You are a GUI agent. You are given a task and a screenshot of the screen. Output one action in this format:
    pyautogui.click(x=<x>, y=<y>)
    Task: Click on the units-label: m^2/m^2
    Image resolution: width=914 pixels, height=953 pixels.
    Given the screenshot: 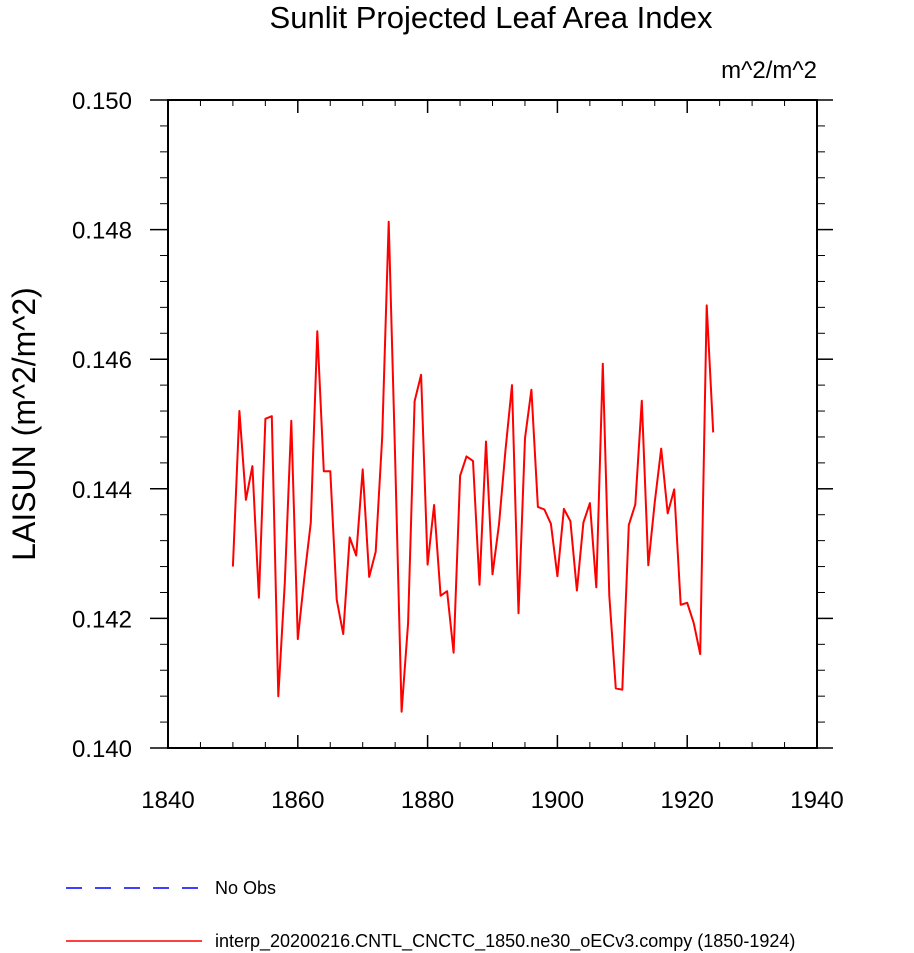 What is the action you would take?
    pyautogui.click(x=769, y=70)
    